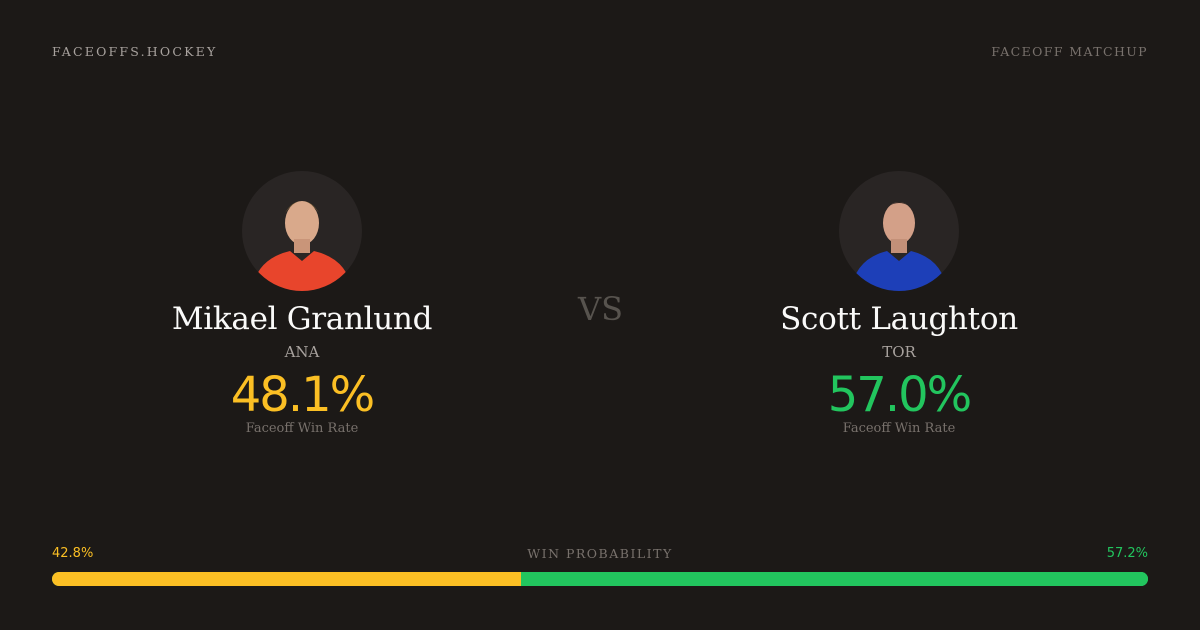  What do you see at coordinates (73, 553) in the screenshot?
I see `win-probability-left: 42.8%` at bounding box center [73, 553].